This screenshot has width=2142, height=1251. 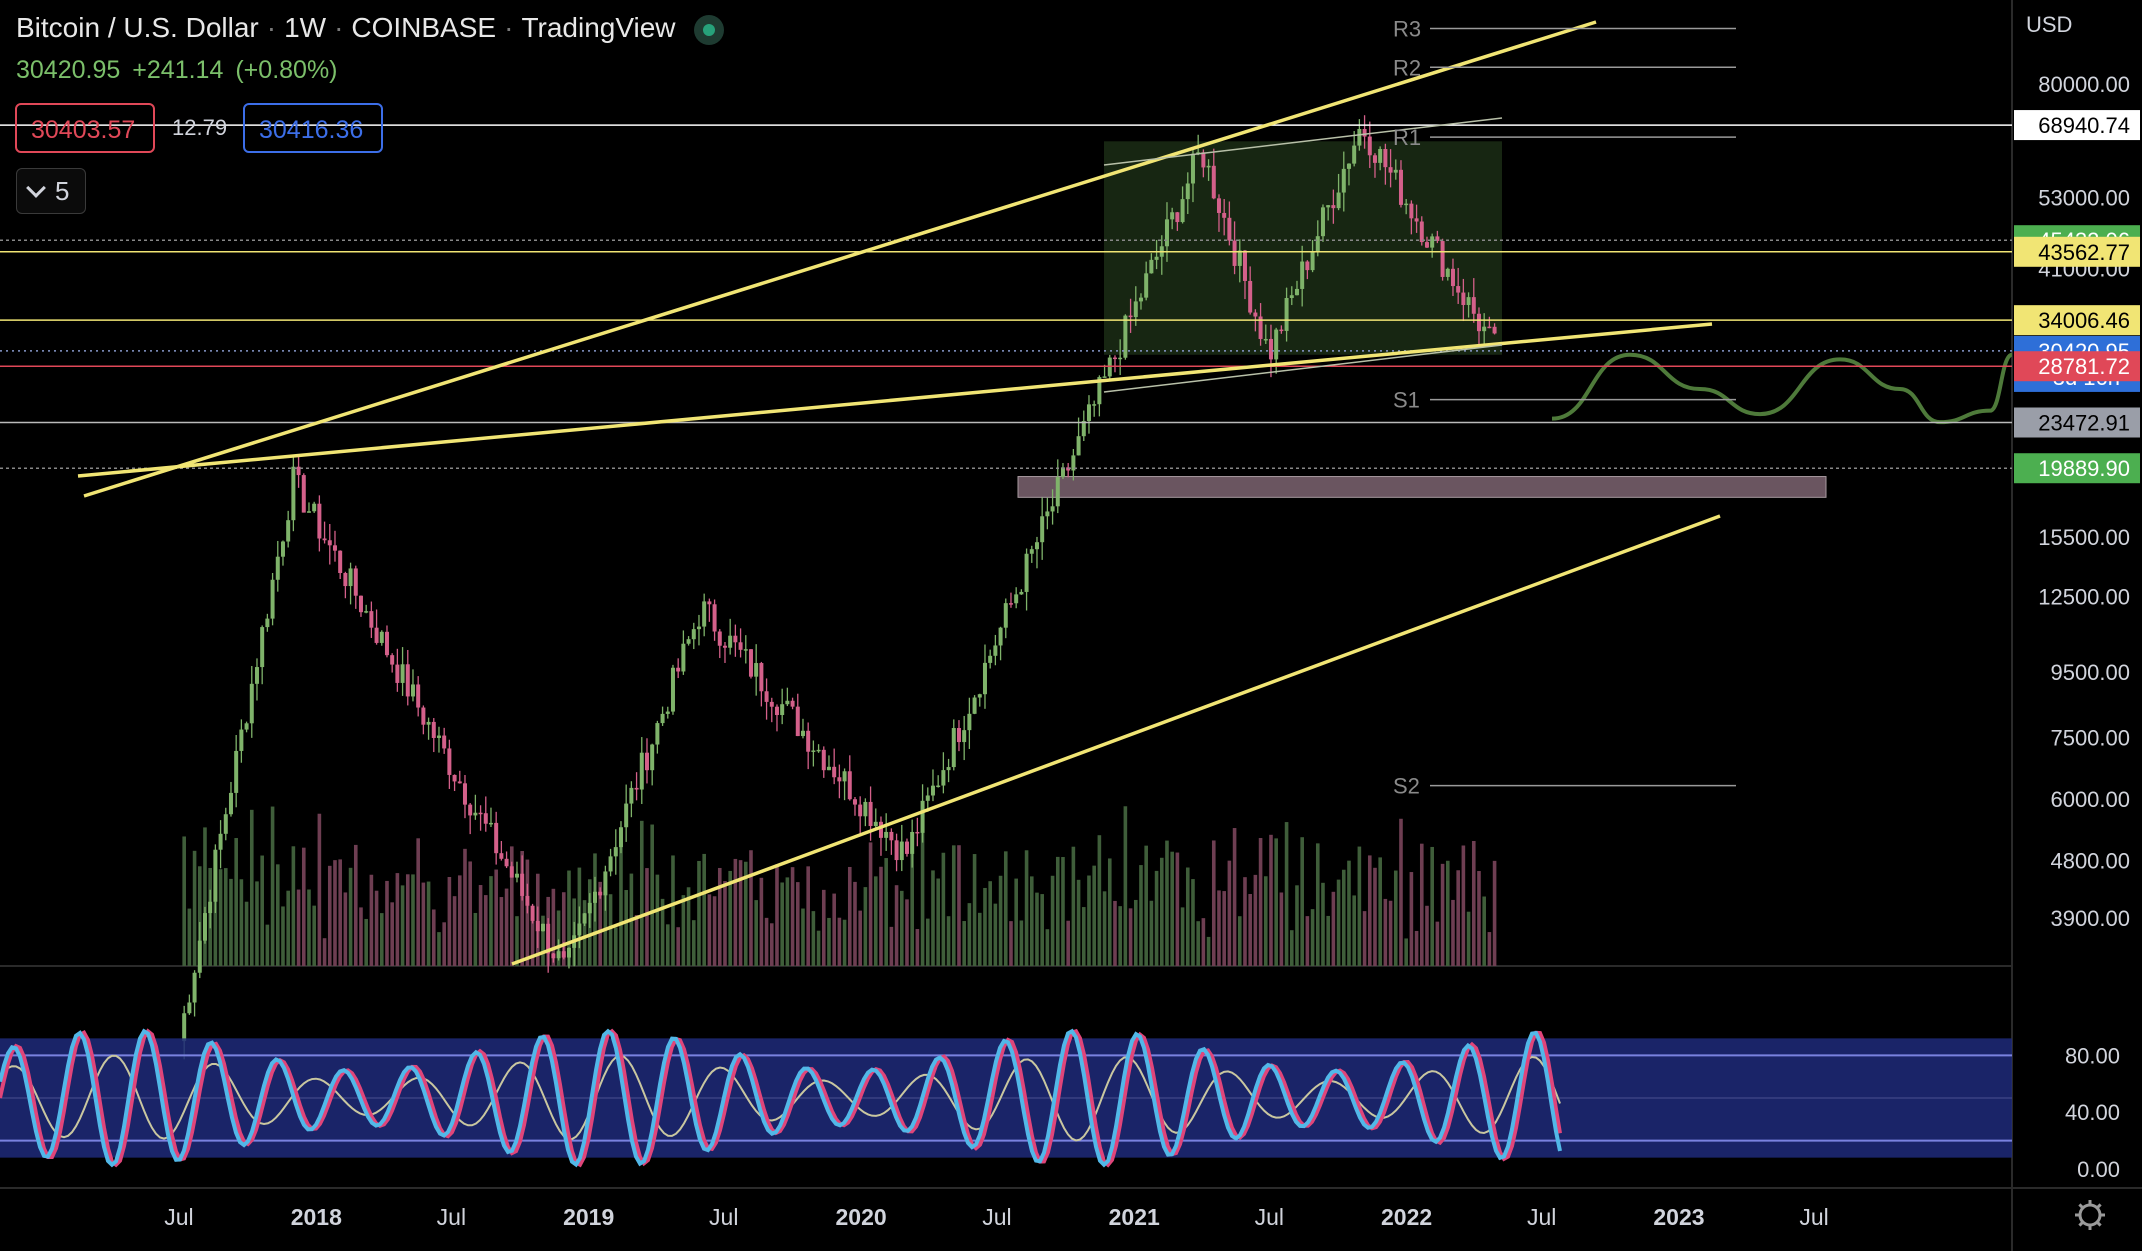 I want to click on settings-gear-icon, so click(x=2090, y=1215).